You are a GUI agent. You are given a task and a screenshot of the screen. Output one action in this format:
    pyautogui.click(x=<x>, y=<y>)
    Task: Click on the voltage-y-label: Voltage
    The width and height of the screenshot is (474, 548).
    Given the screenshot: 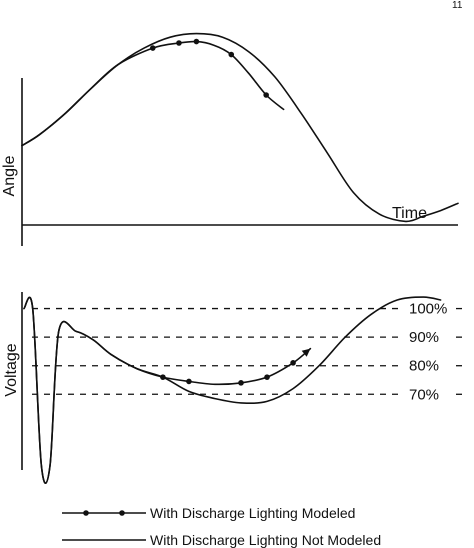 What is the action you would take?
    pyautogui.click(x=11, y=369)
    